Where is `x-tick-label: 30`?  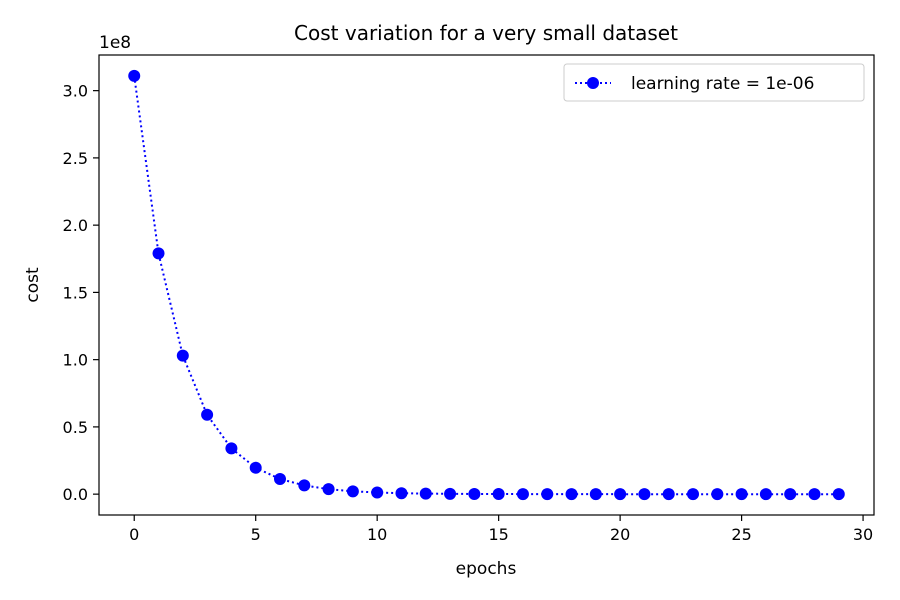 x-tick-label: 30 is located at coordinates (863, 534).